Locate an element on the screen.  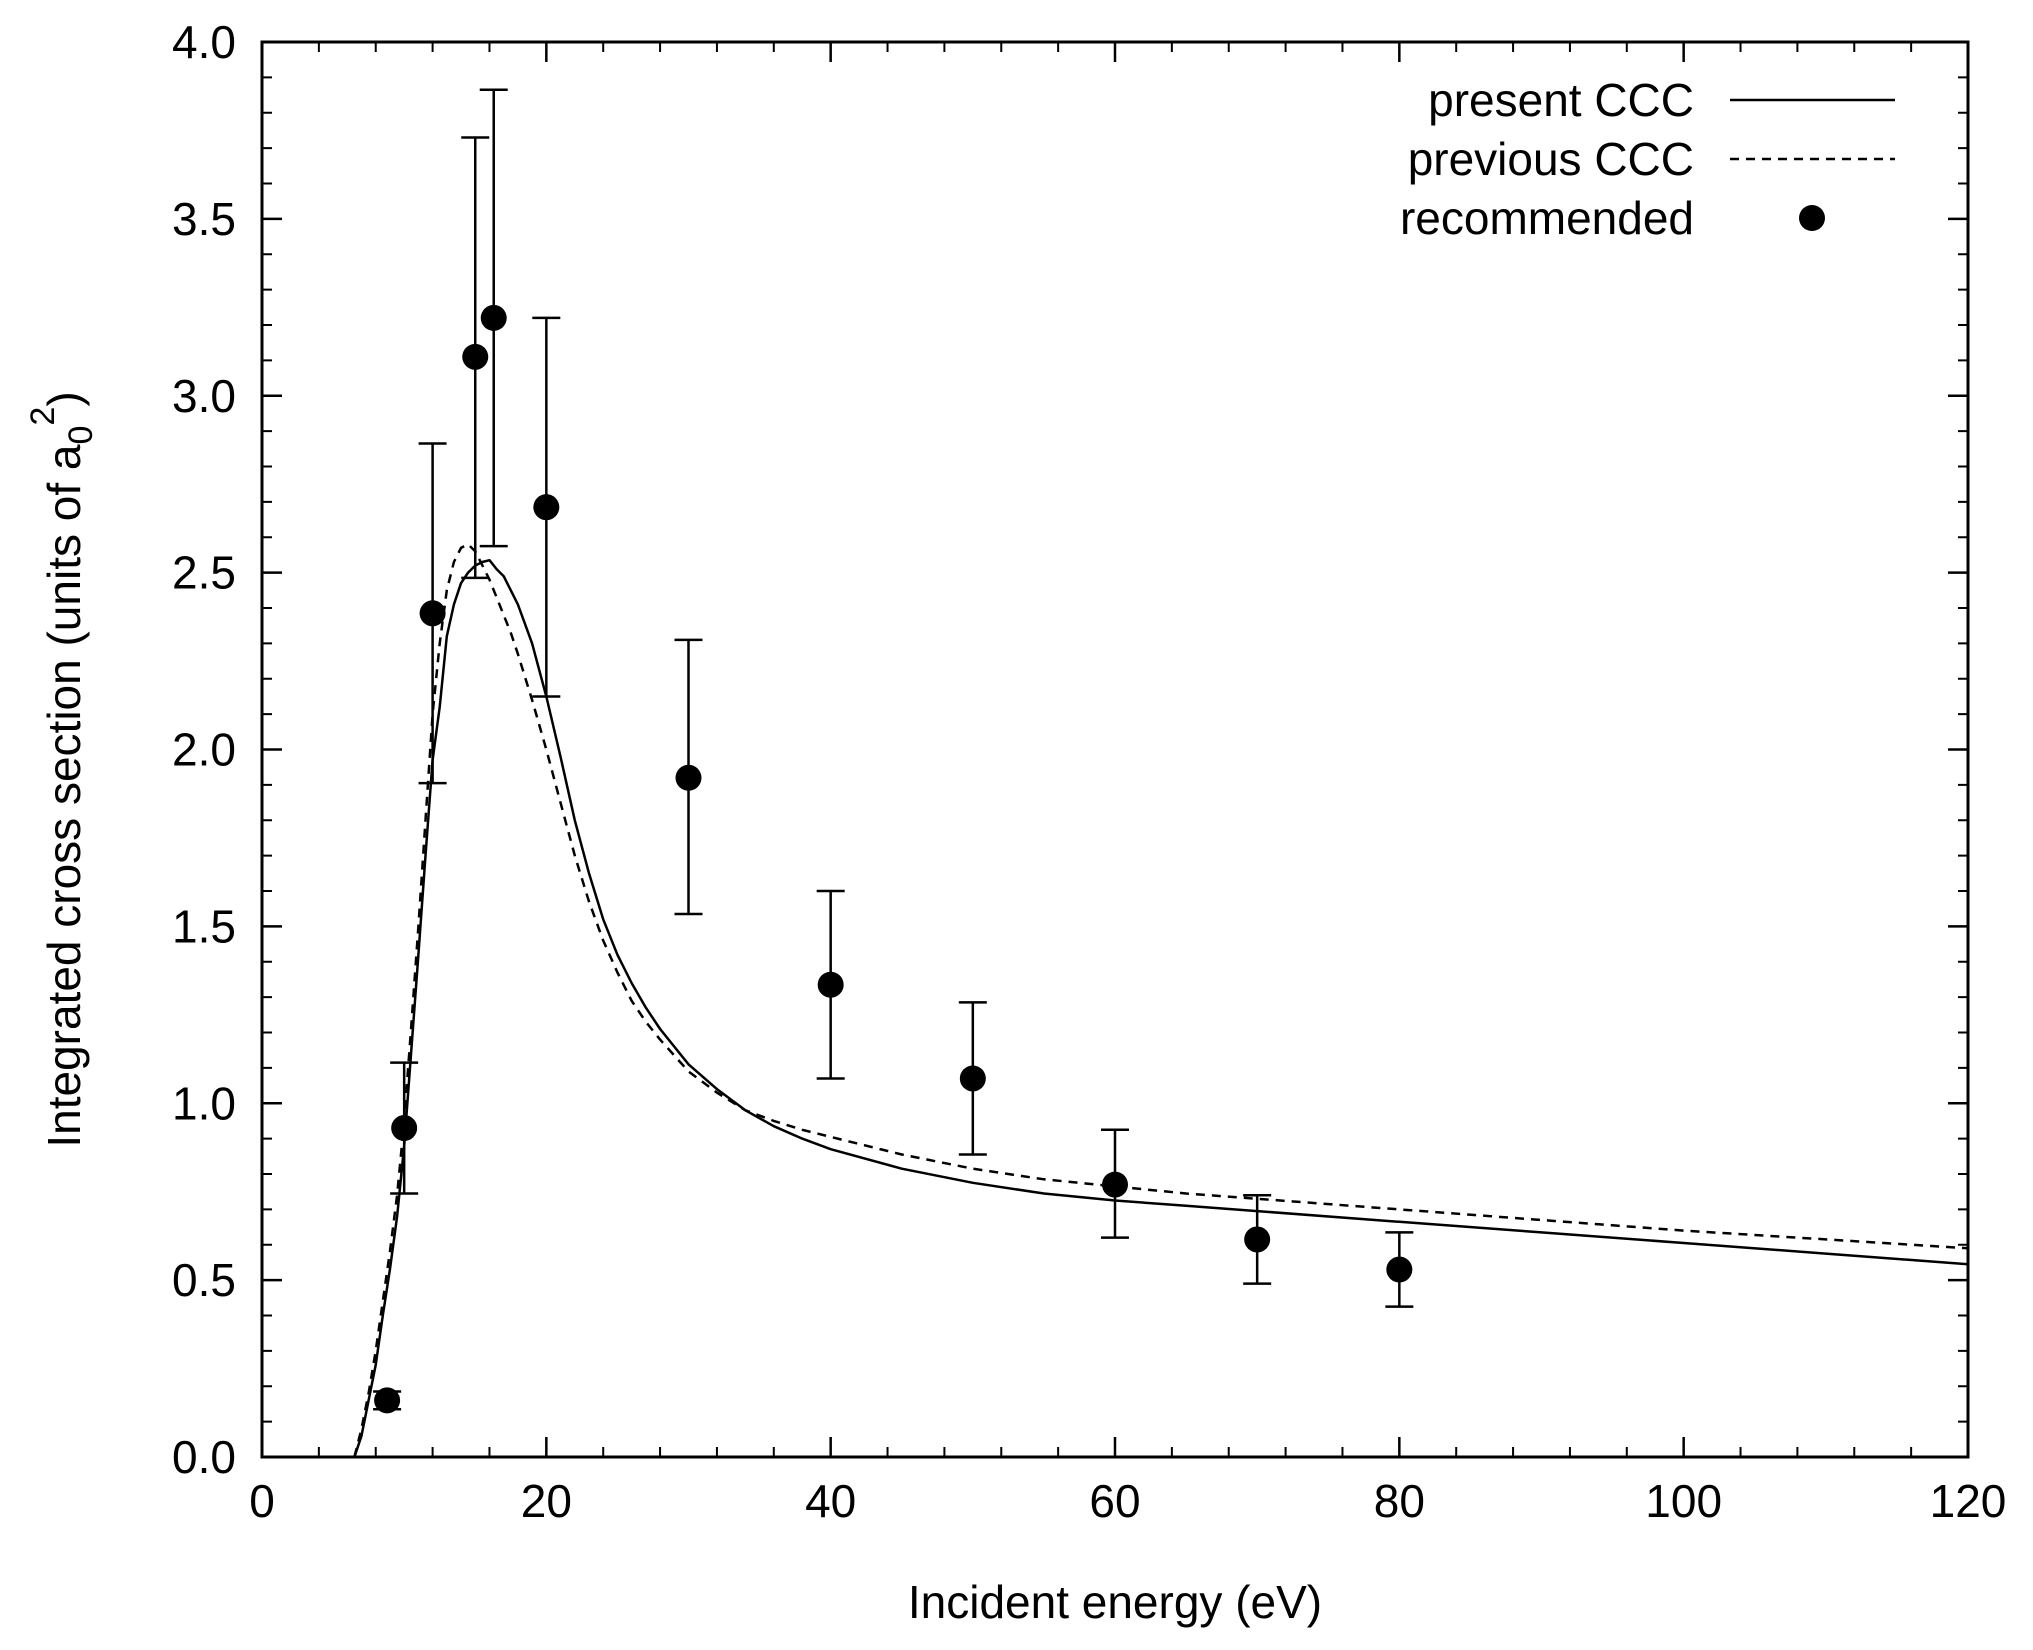
y-axis-label-prefix: Integrated cross section (units of a is located at coordinates (64, 796).